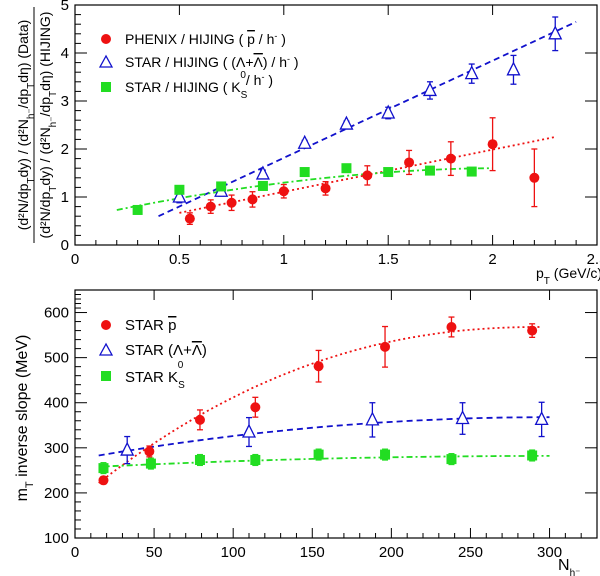 The width and height of the screenshot is (600, 576). I want to click on top-legend-k0s: STAR / HIJING ( KS0/ h- ), so click(187, 85).